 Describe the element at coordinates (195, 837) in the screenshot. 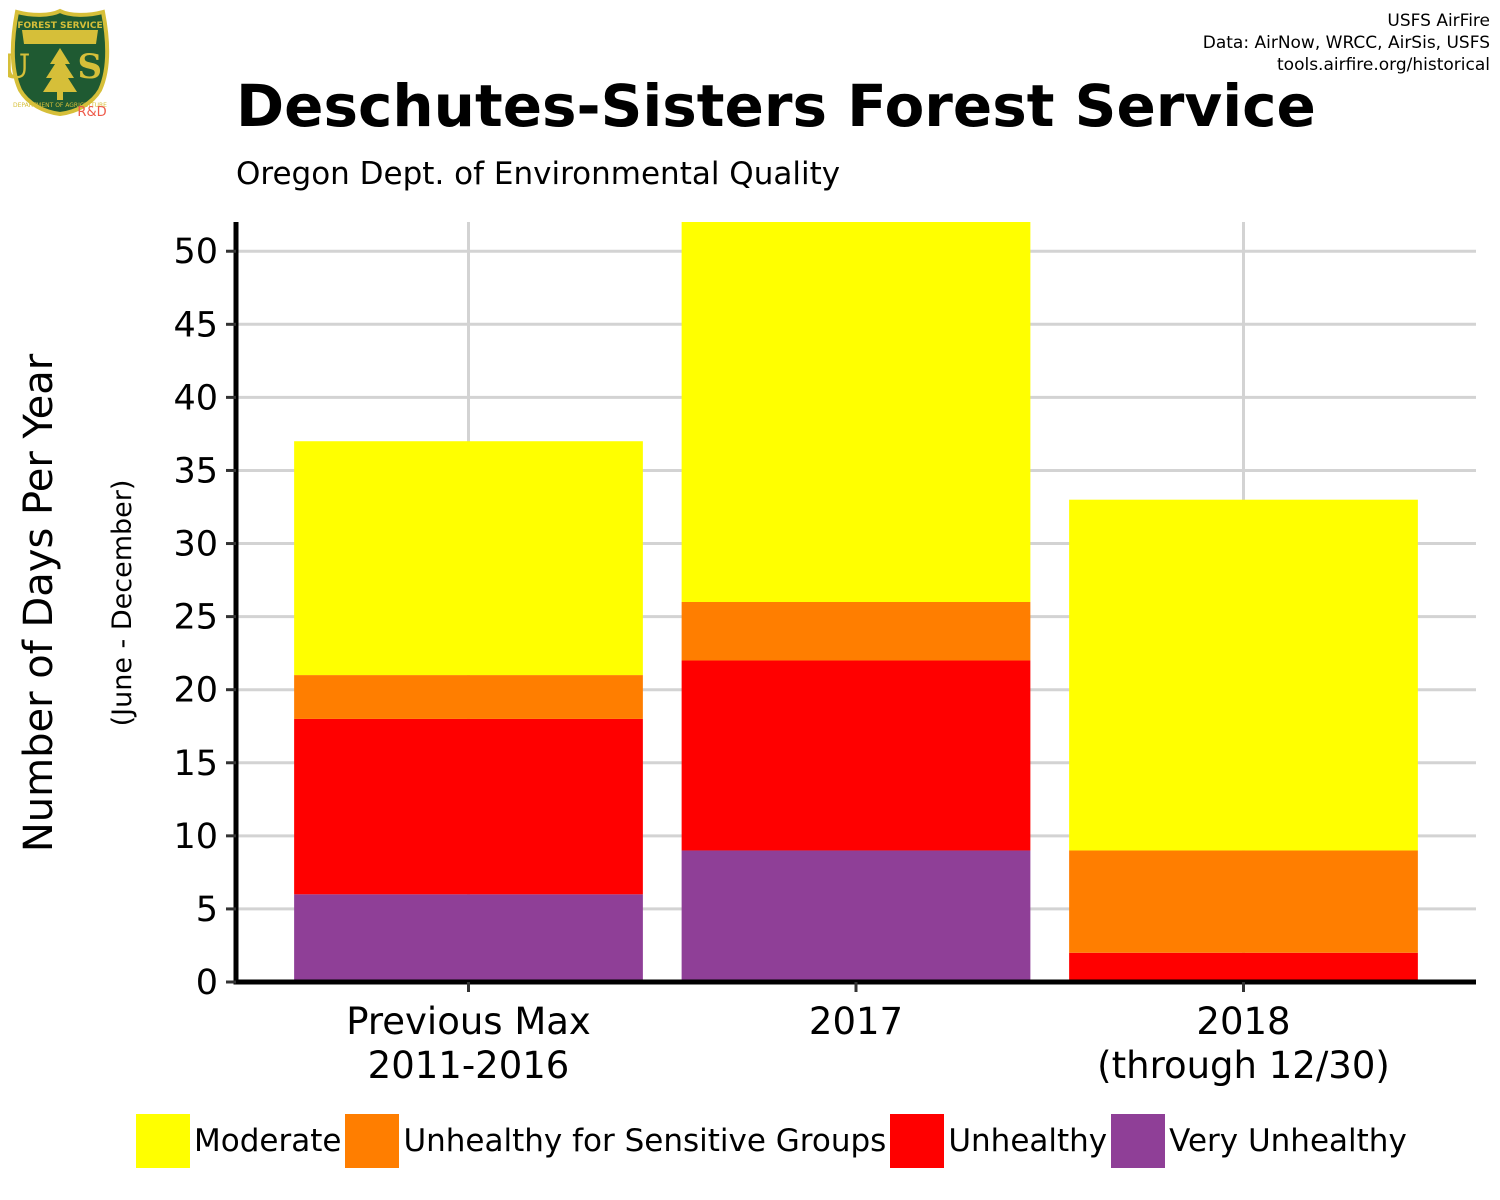

I see `y-tick-label: 10` at that location.